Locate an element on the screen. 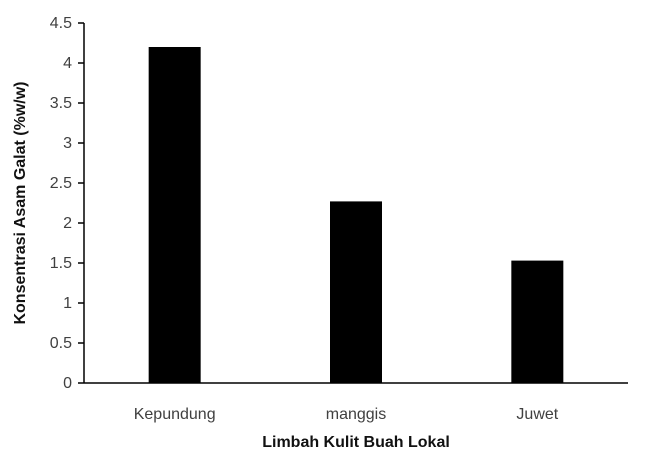 This screenshot has height=453, width=652. x-tick-label: Juwet is located at coordinates (537, 414).